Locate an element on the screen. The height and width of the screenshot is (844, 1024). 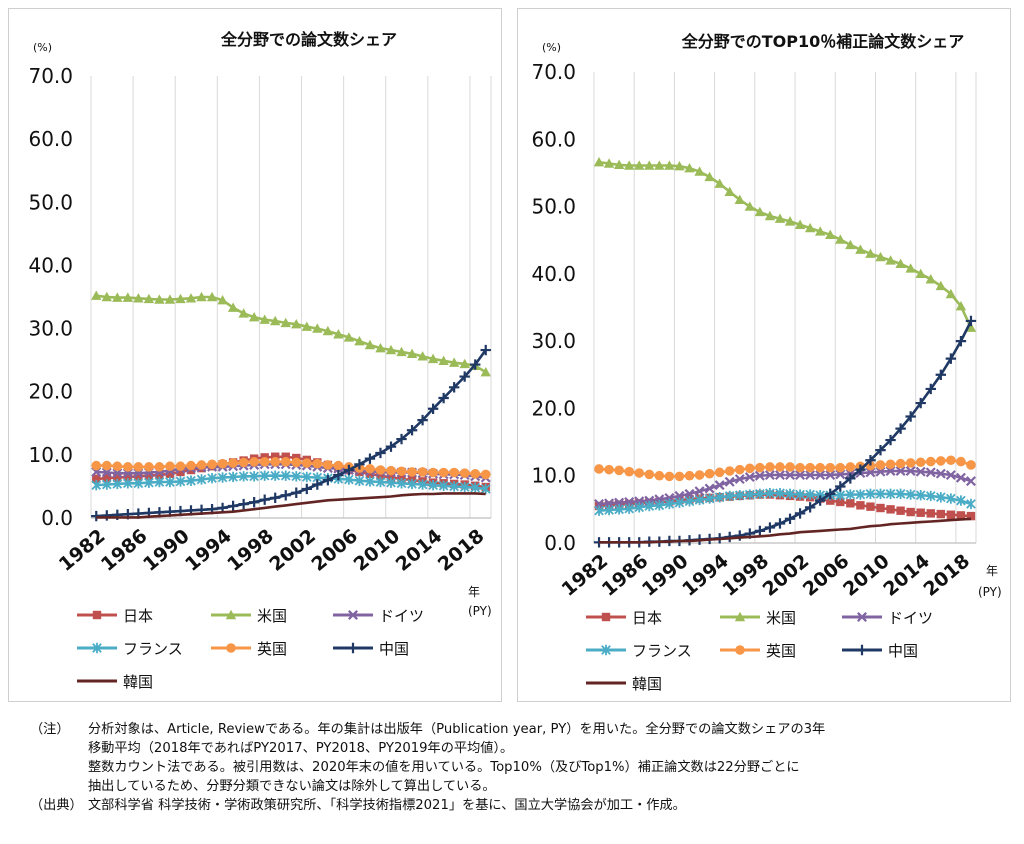
legend-item: 韓国 is located at coordinates (115, 682).